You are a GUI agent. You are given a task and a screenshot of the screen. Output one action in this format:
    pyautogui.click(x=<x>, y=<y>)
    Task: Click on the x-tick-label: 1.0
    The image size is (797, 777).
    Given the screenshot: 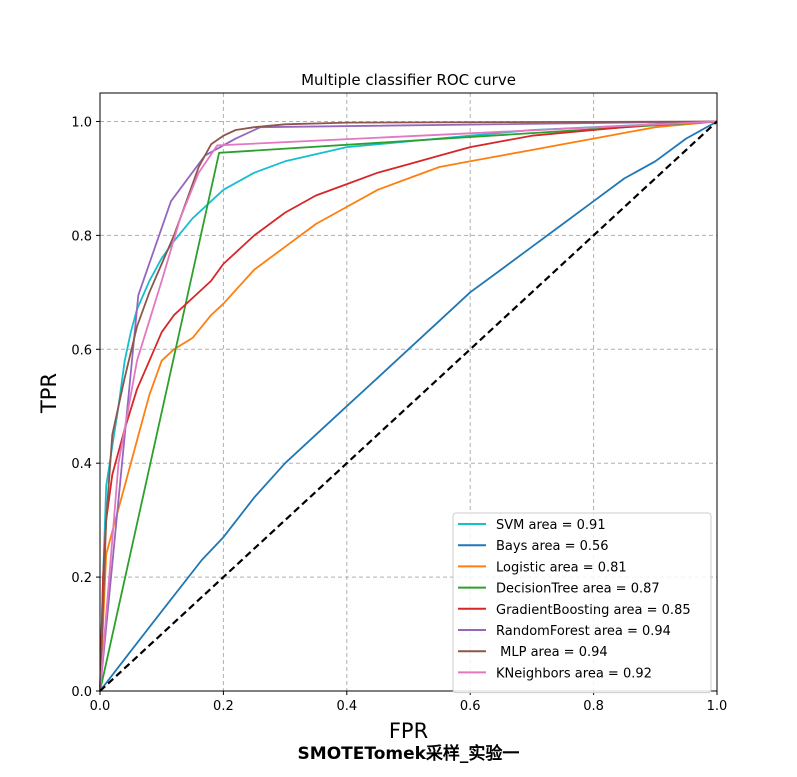 What is the action you would take?
    pyautogui.click(x=717, y=706)
    